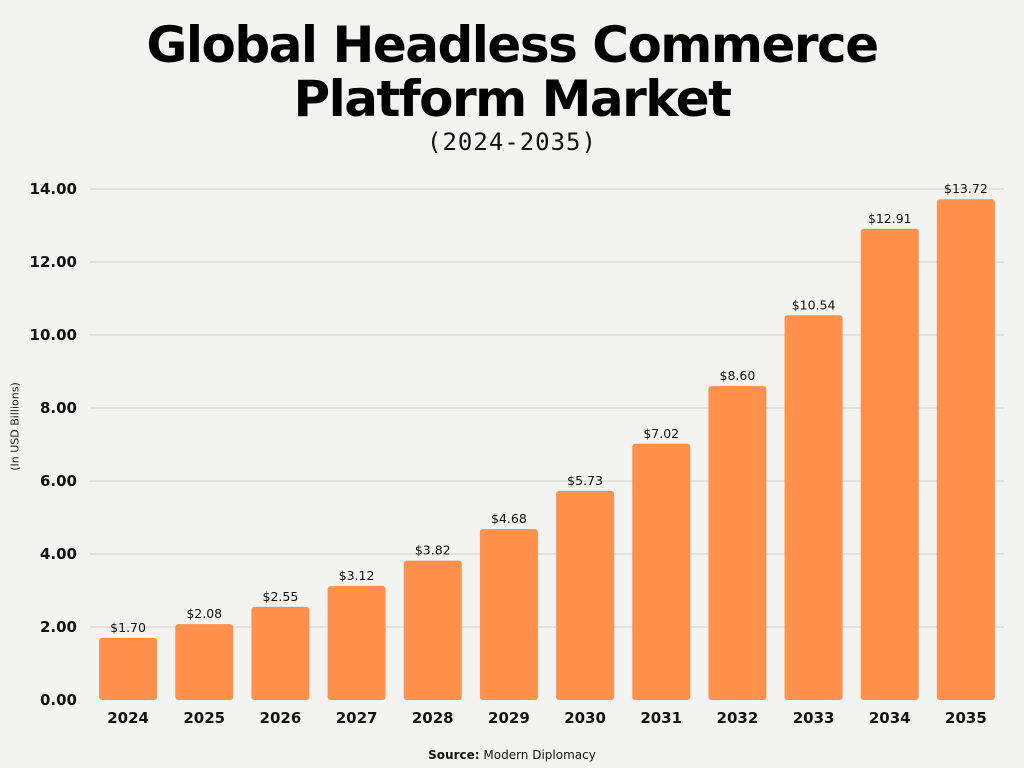 The width and height of the screenshot is (1024, 768). I want to click on x-tick-label: 2028, so click(433, 718).